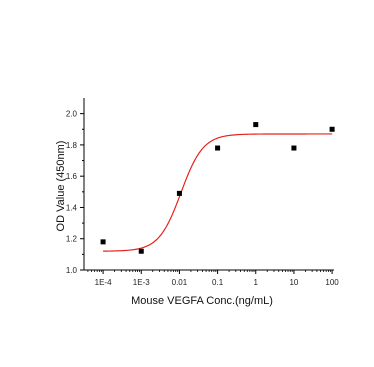 This screenshot has height=367, width=374. I want to click on x-tick-label: 100, so click(332, 282).